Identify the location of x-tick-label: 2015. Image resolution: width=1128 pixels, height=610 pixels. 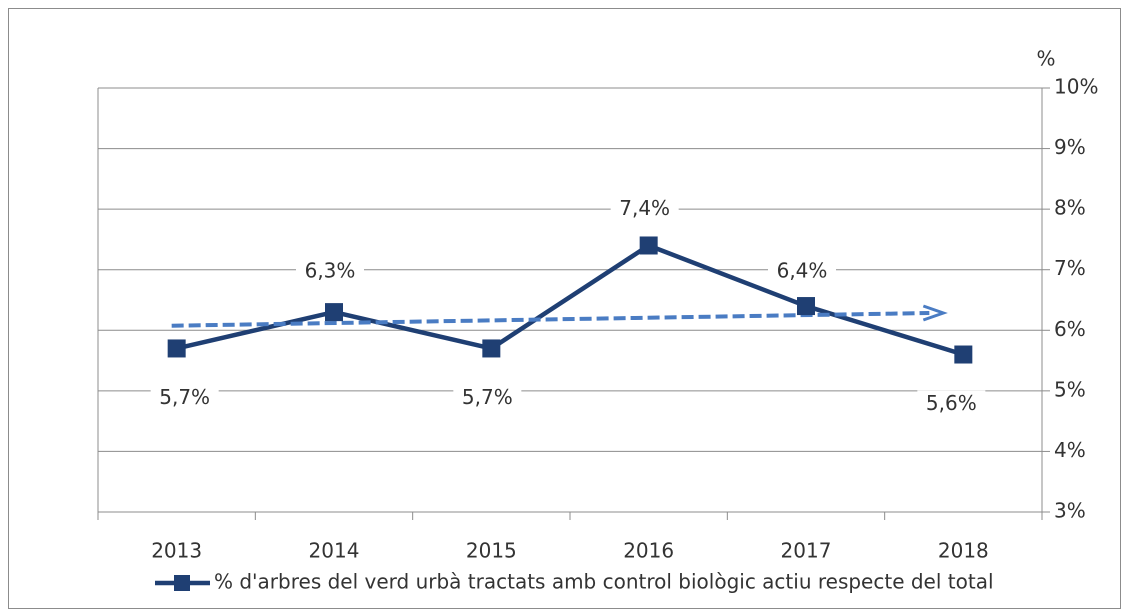
(491, 551).